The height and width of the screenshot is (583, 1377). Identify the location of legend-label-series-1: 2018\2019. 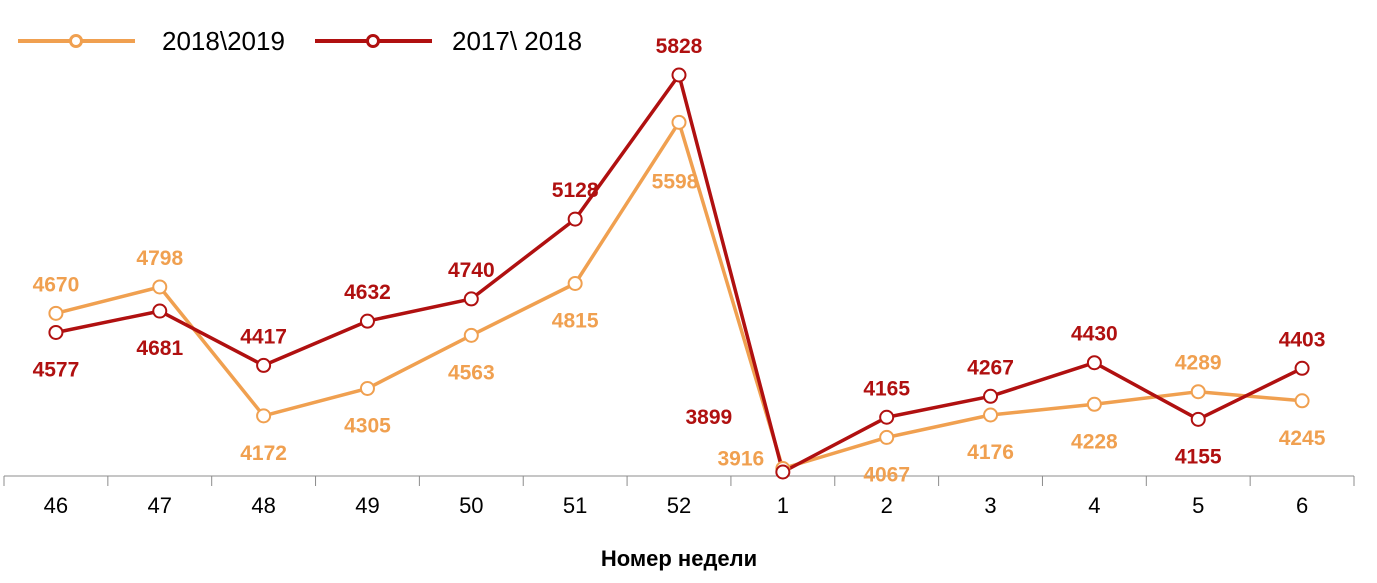
(223, 41).